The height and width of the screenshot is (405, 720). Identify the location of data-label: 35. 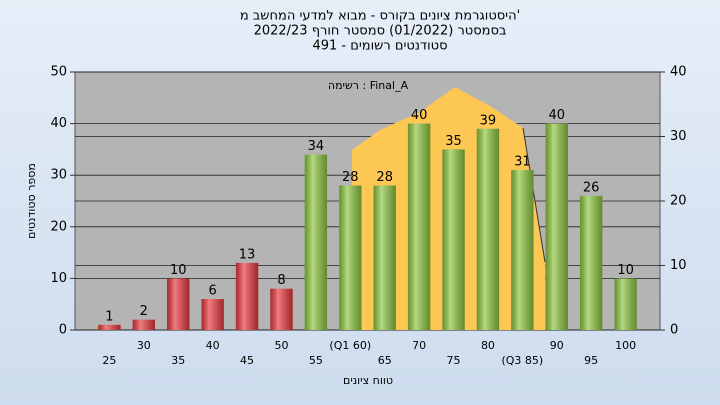
(453, 141).